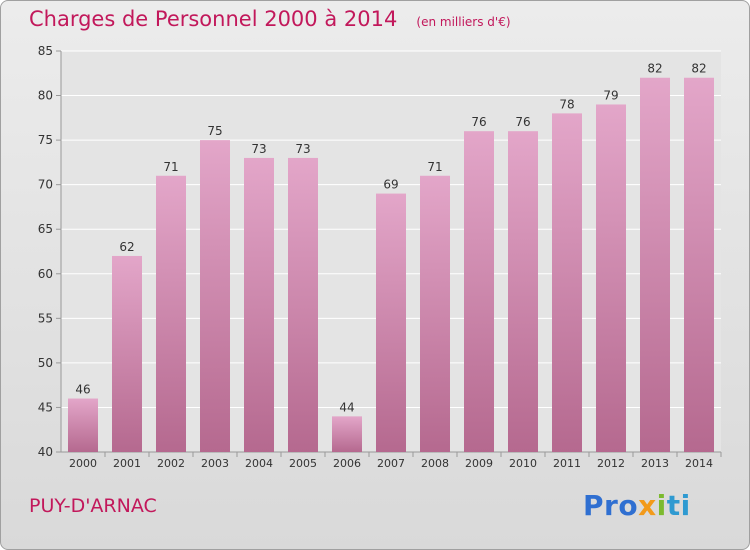 This screenshot has height=550, width=750. I want to click on y-tick-label: 55, so click(45, 318).